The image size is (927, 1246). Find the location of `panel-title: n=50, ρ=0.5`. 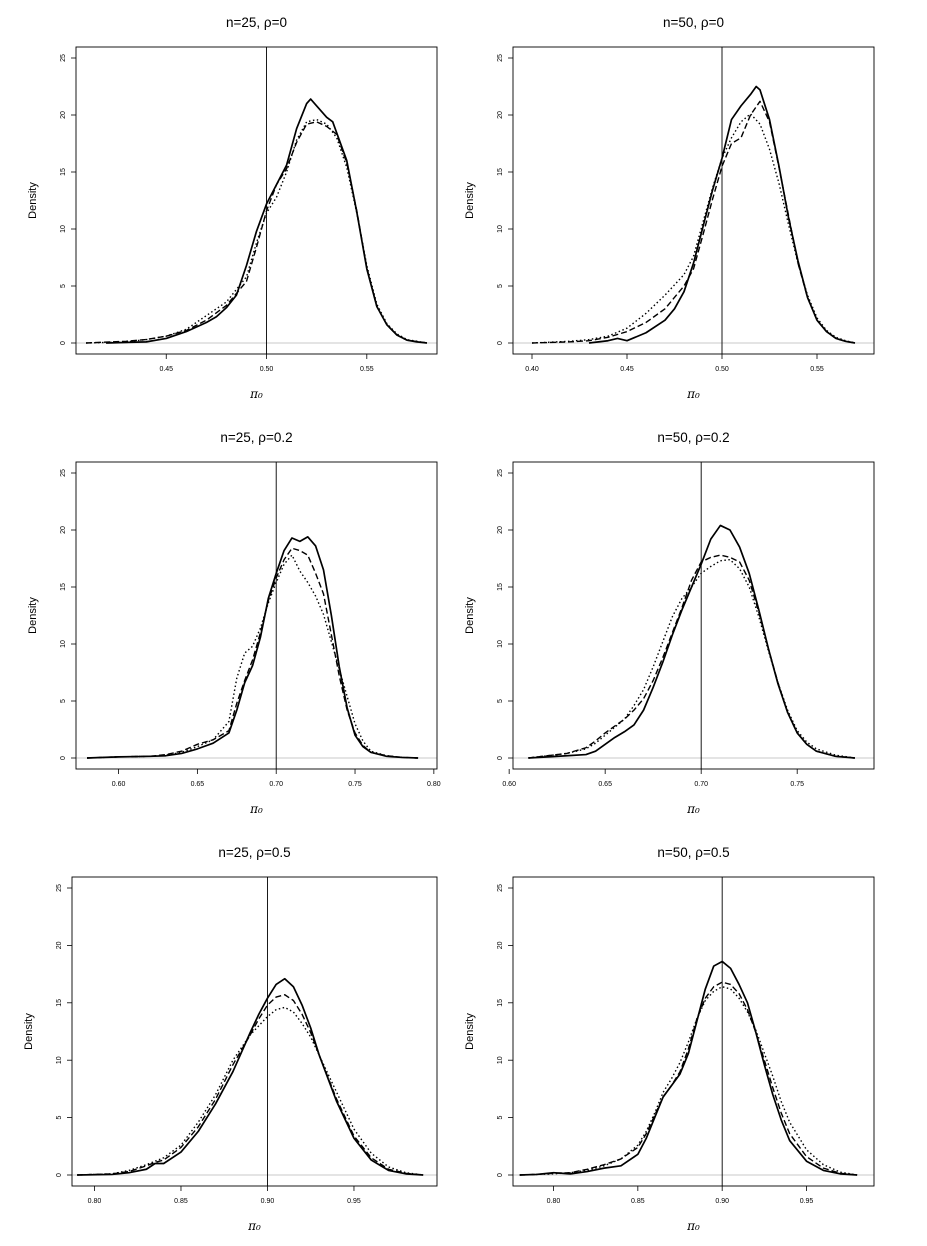

panel-title: n=50, ρ=0.5 is located at coordinates (693, 852).